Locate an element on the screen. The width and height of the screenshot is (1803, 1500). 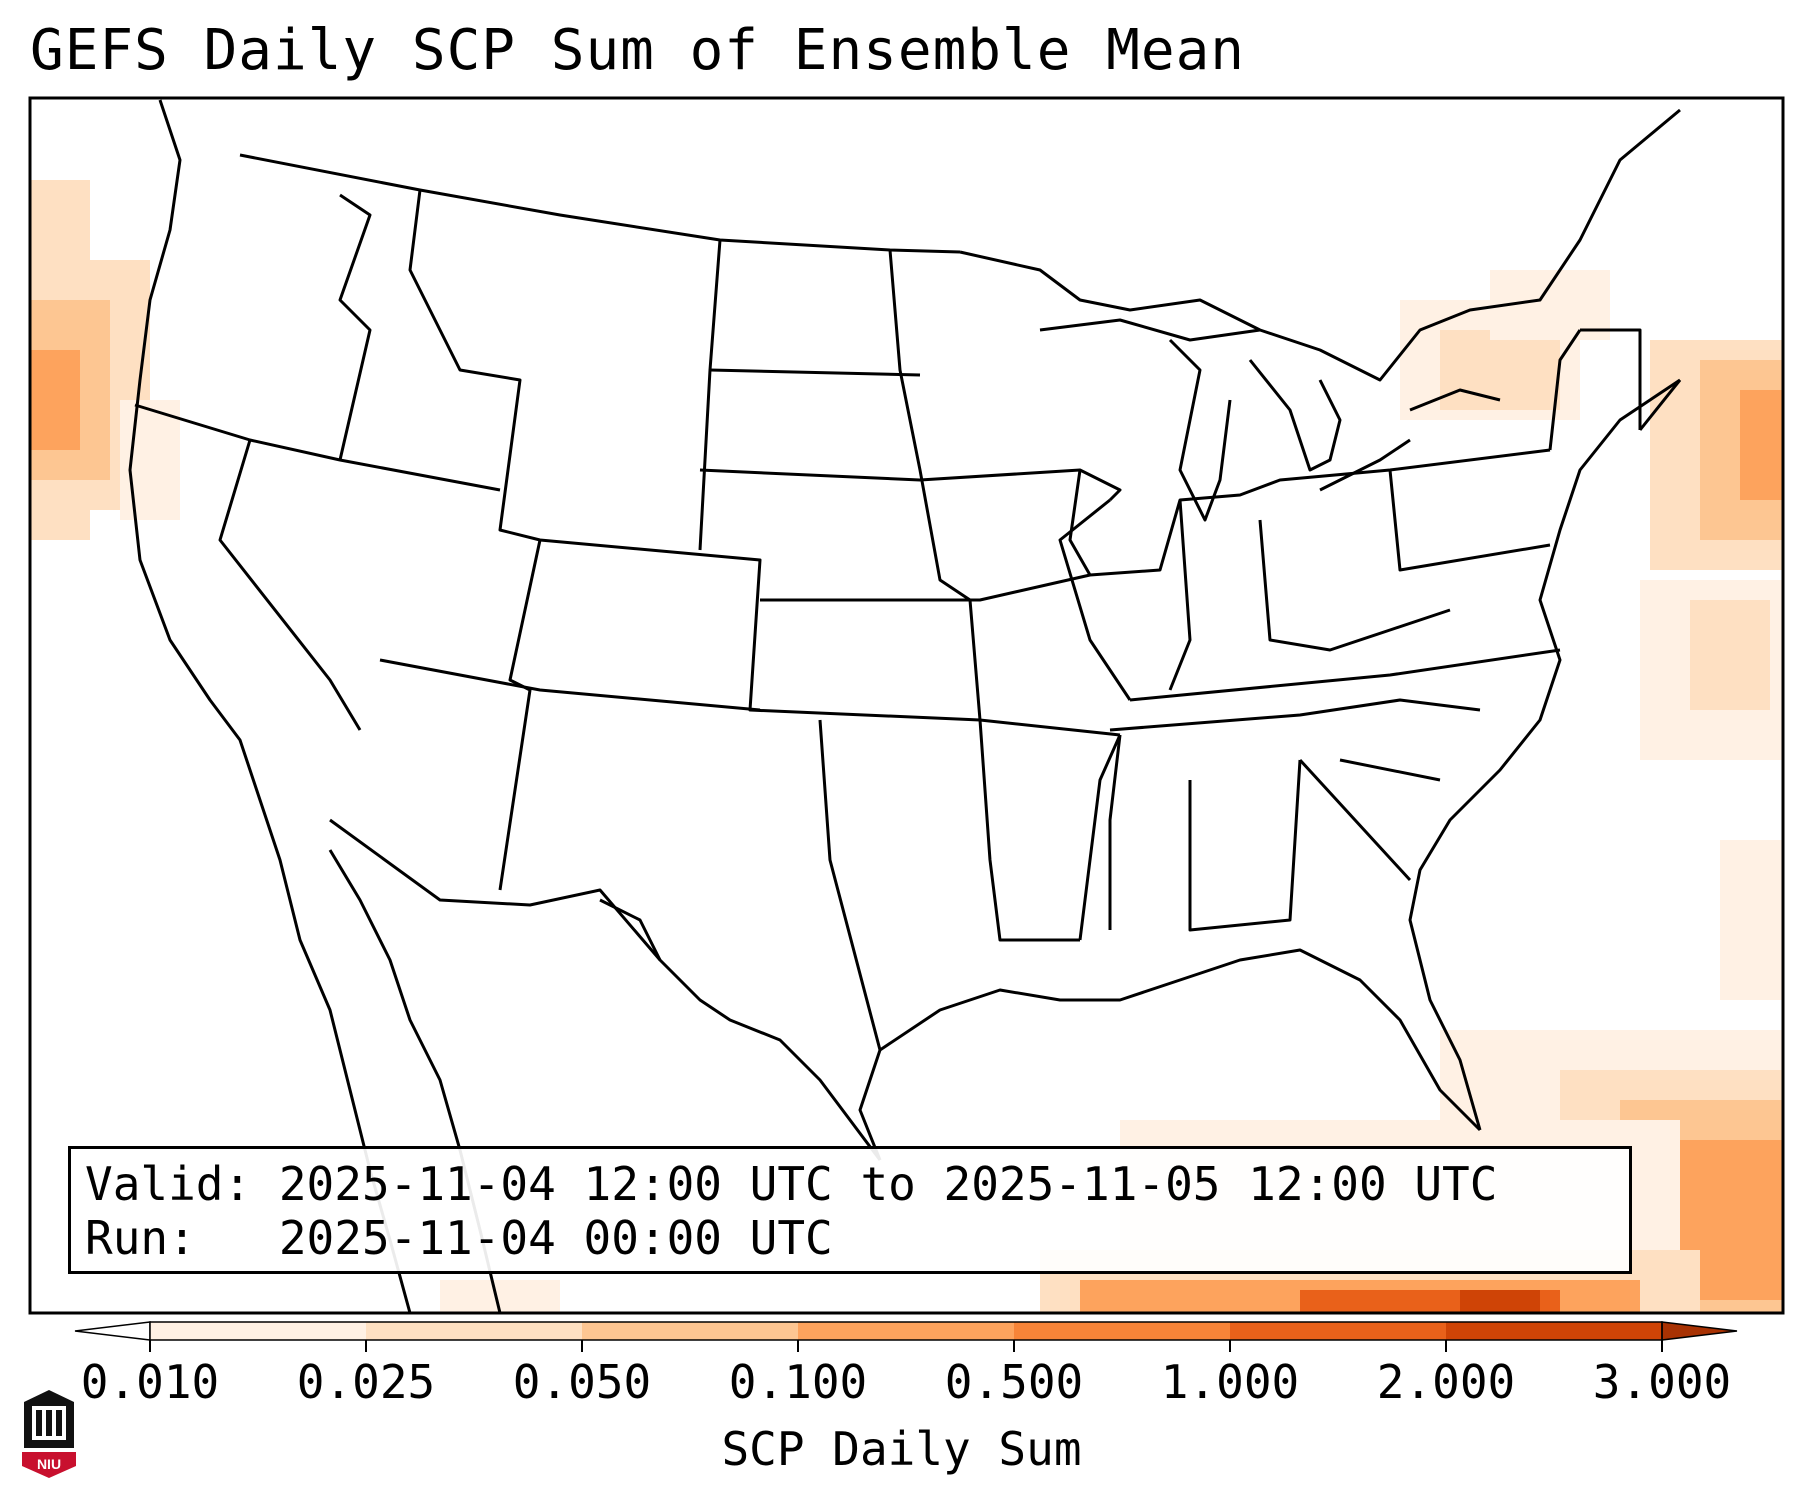
colorbar-tick-label: 3.000 is located at coordinates (1662, 1382).